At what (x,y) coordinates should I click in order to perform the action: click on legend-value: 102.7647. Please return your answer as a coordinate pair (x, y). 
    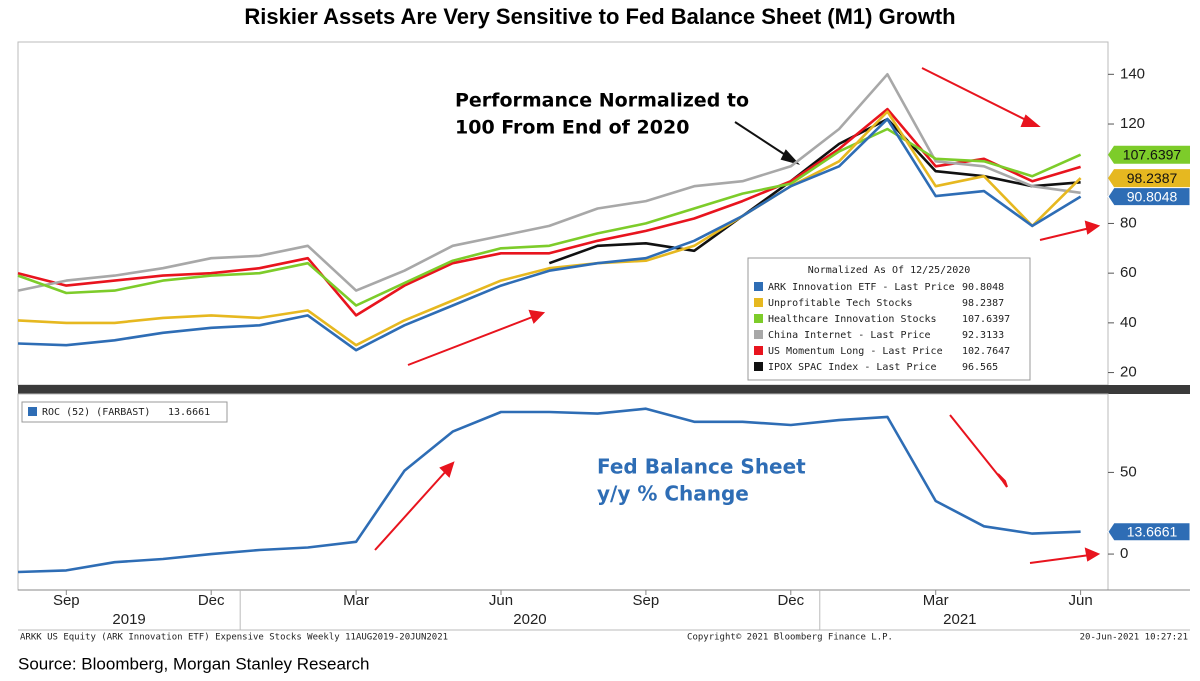
    Looking at the image, I should click on (986, 351).